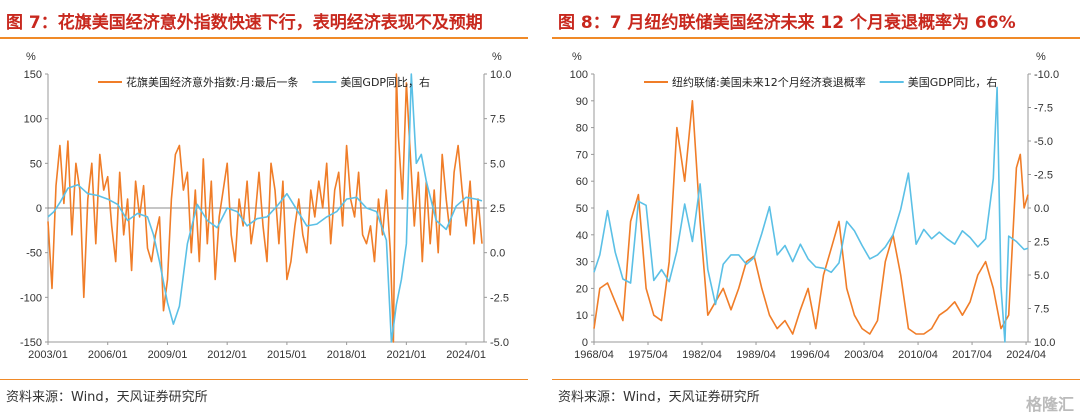 The width and height of the screenshot is (1080, 417). What do you see at coordinates (108, 354) in the screenshot?
I see `x-tick-label: 2006/01` at bounding box center [108, 354].